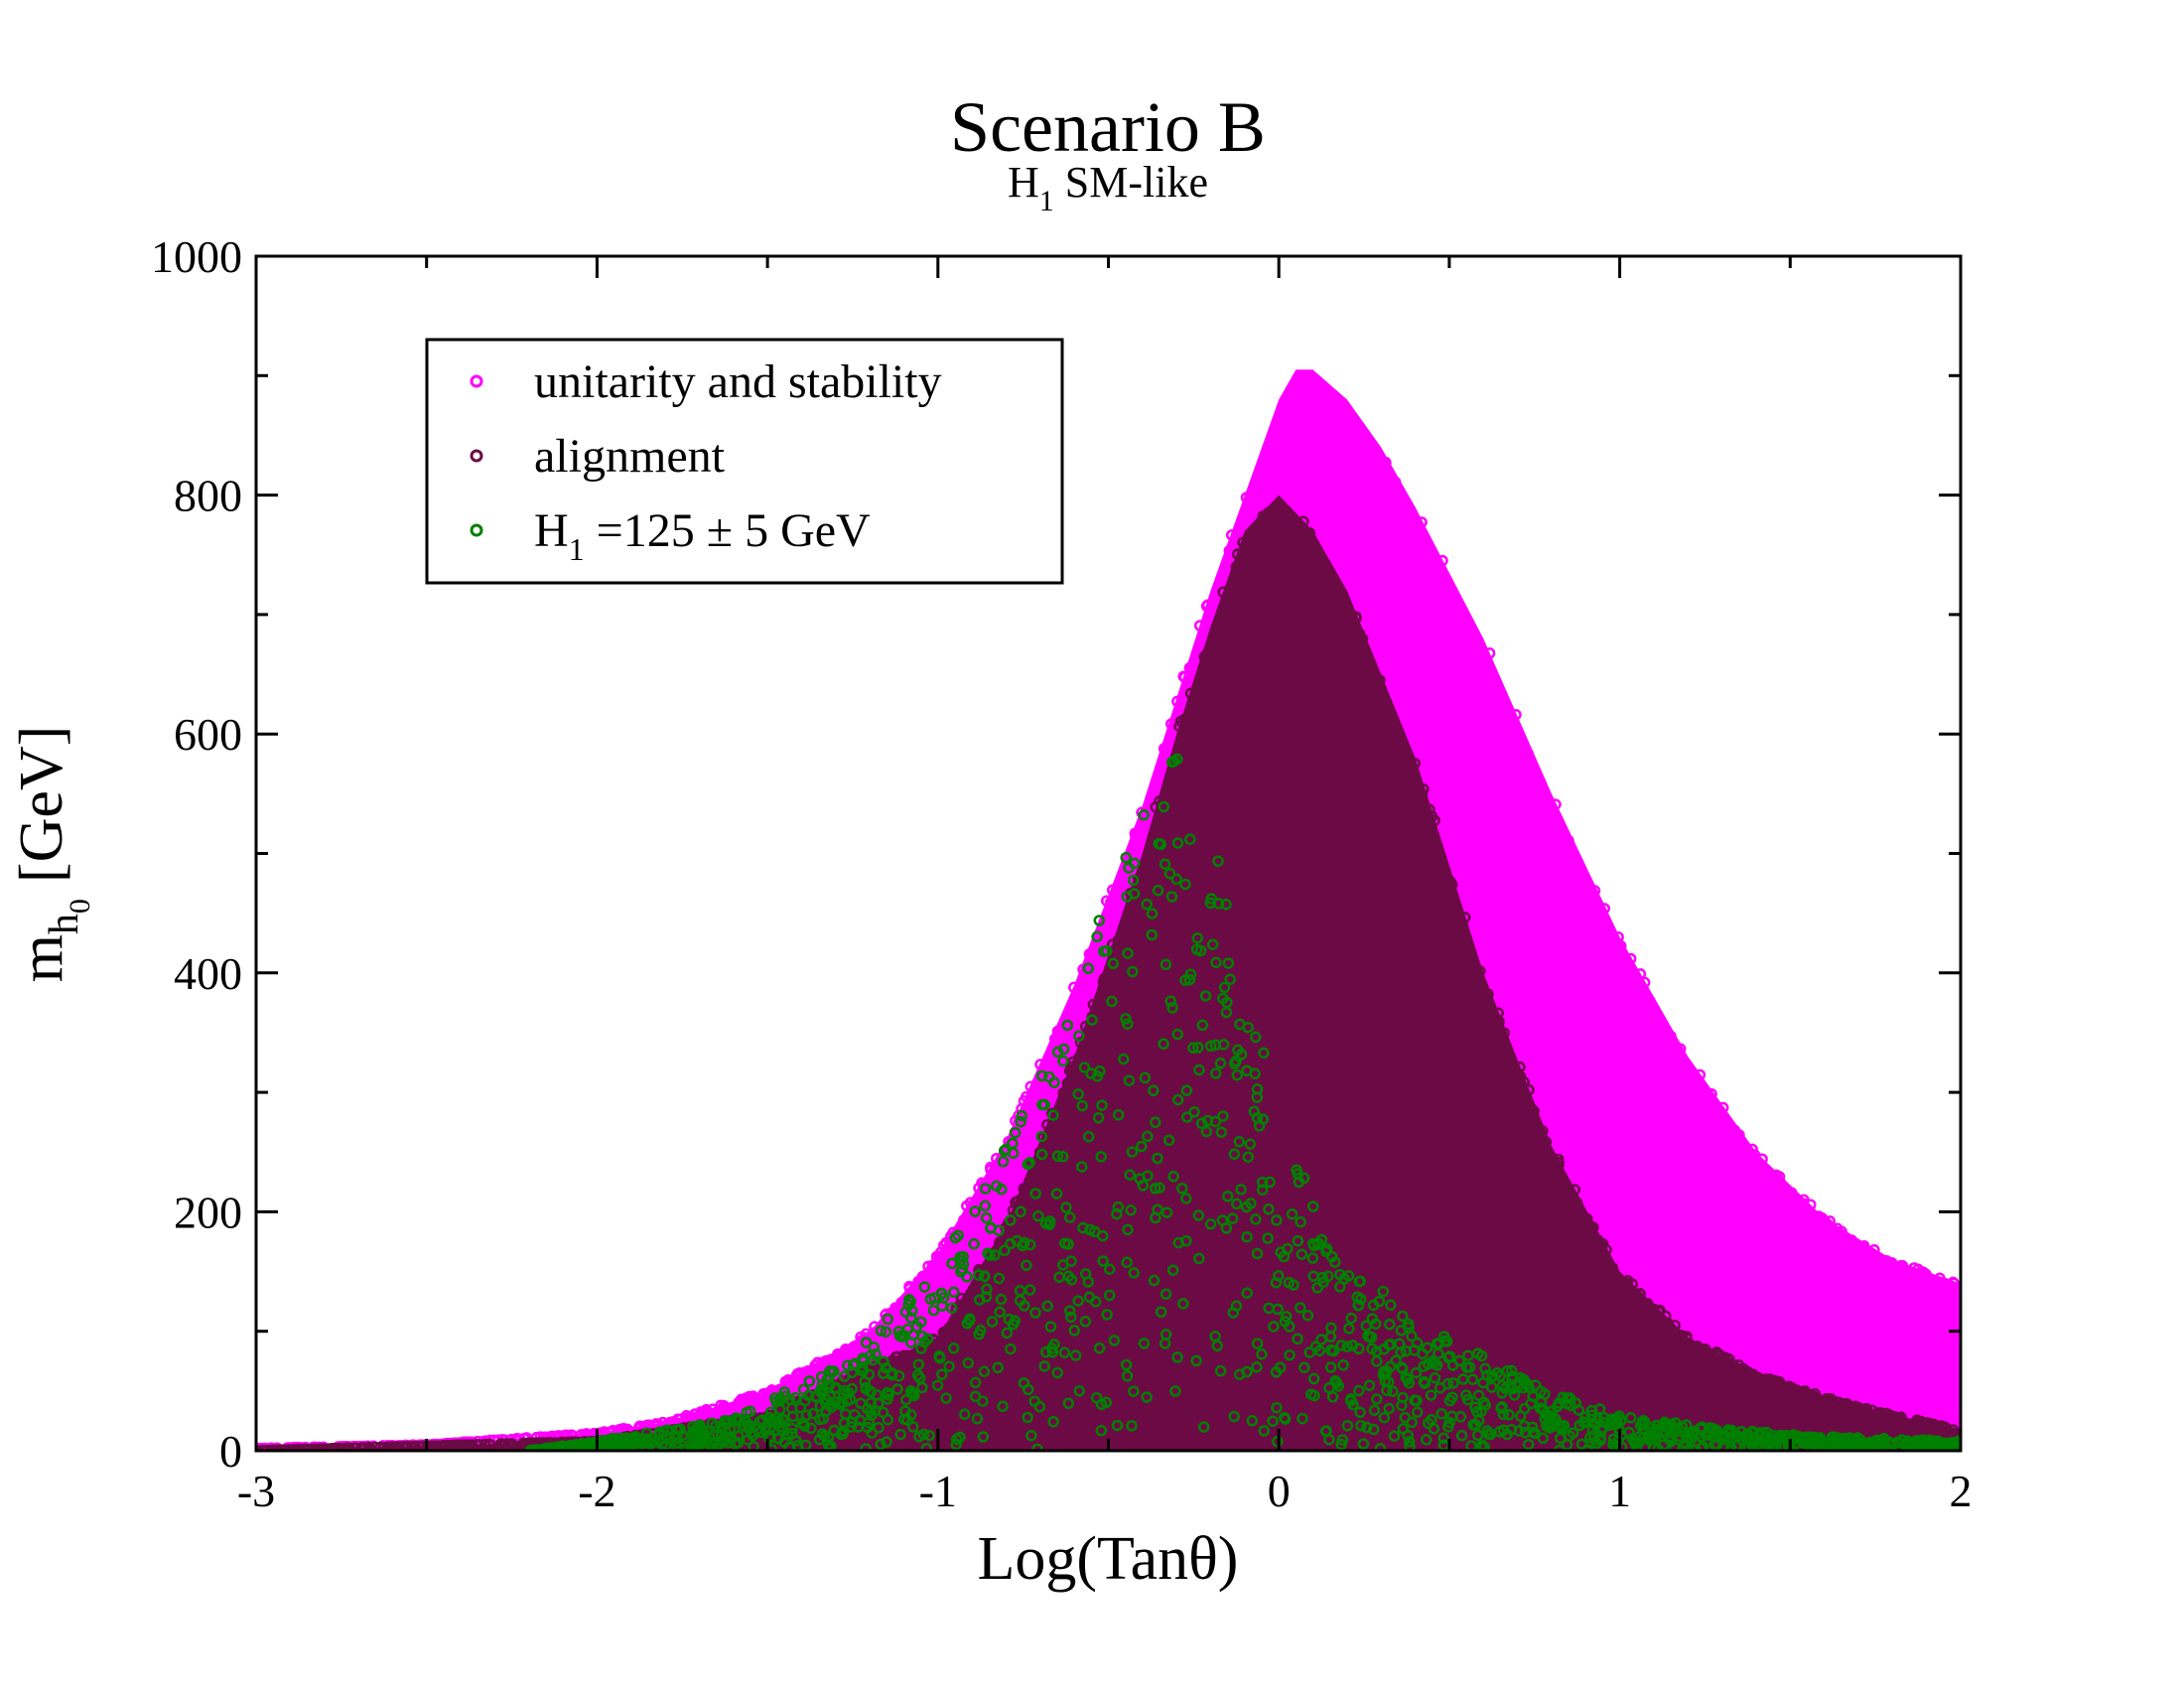  What do you see at coordinates (1279, 1491) in the screenshot?
I see `x-tick-label: 0` at bounding box center [1279, 1491].